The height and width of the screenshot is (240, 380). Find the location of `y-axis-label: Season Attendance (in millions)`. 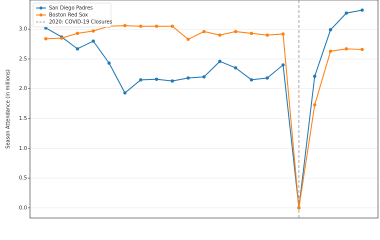

y-axis-label: Season Attendance (in millions) is located at coordinates (9, 108).